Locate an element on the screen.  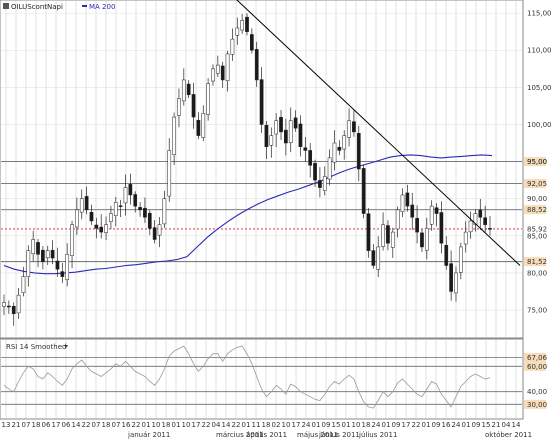
level-label: 92,05 is located at coordinates (537, 184).